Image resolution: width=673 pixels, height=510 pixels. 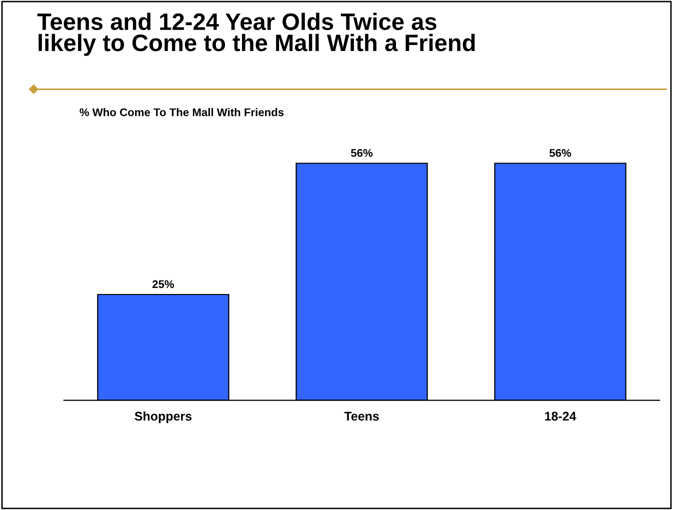 I want to click on data-label: 25%, so click(x=163, y=284).